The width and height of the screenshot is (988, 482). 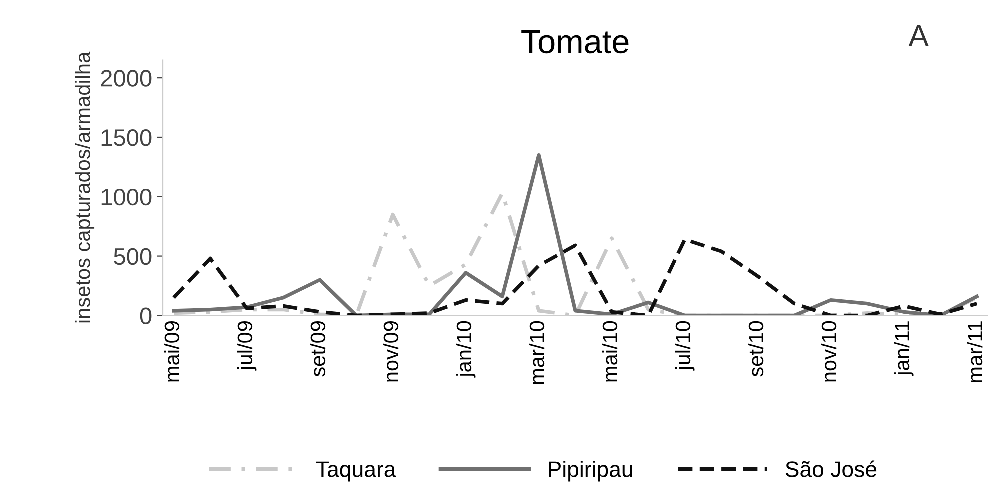 I want to click on x-tick-label: mai/10, so click(x=610, y=351).